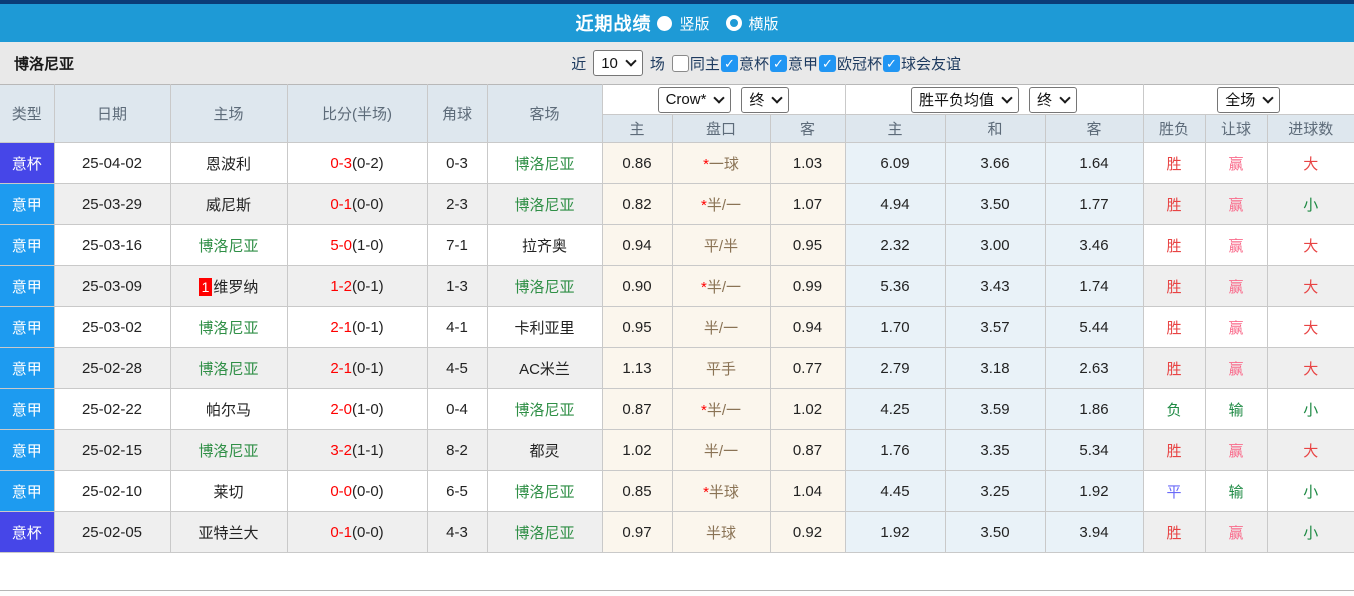 The image size is (1354, 596). What do you see at coordinates (357, 409) in the screenshot?
I see `score-cell: 2-0(1-0)` at bounding box center [357, 409].